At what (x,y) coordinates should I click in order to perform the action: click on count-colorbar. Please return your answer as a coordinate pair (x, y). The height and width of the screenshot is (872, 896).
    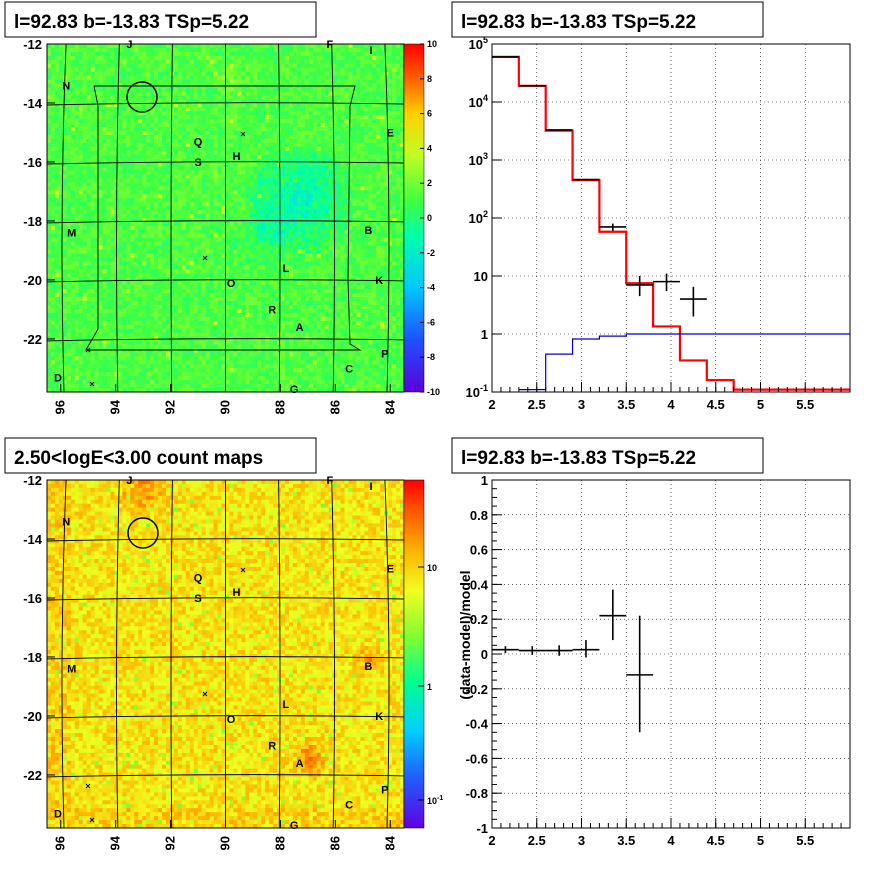
    Looking at the image, I should click on (414, 654).